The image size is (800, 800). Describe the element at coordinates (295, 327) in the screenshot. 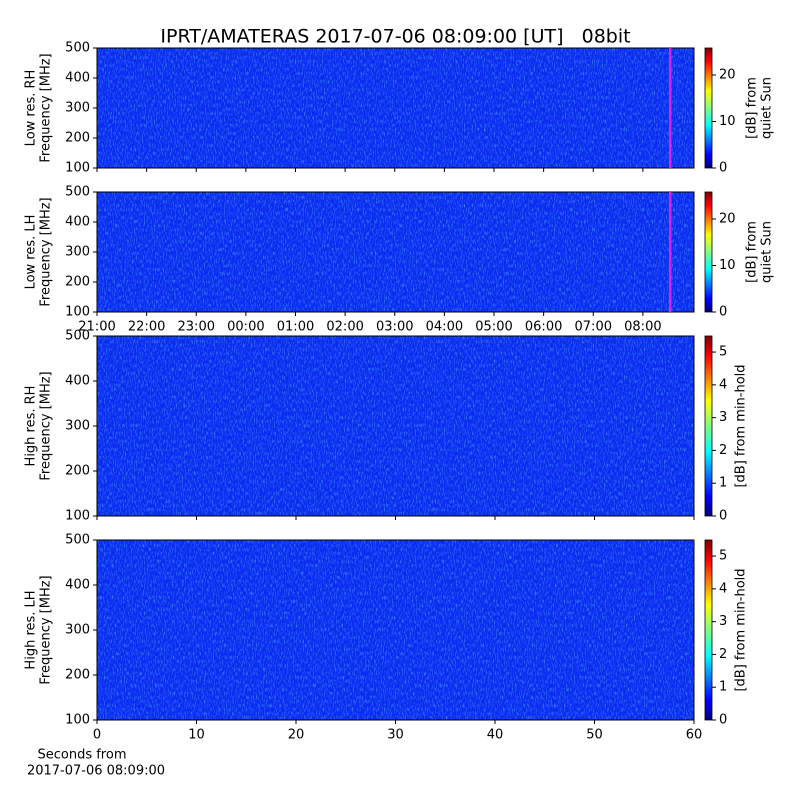

I see `x-tick-label: 01:00` at that location.